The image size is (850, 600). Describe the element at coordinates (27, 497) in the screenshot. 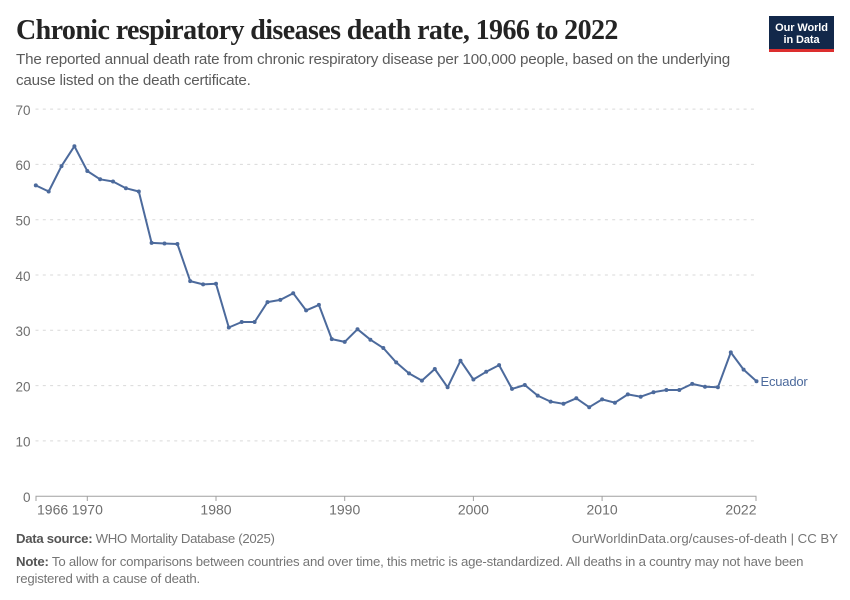

I see `svg-text: 0` at that location.